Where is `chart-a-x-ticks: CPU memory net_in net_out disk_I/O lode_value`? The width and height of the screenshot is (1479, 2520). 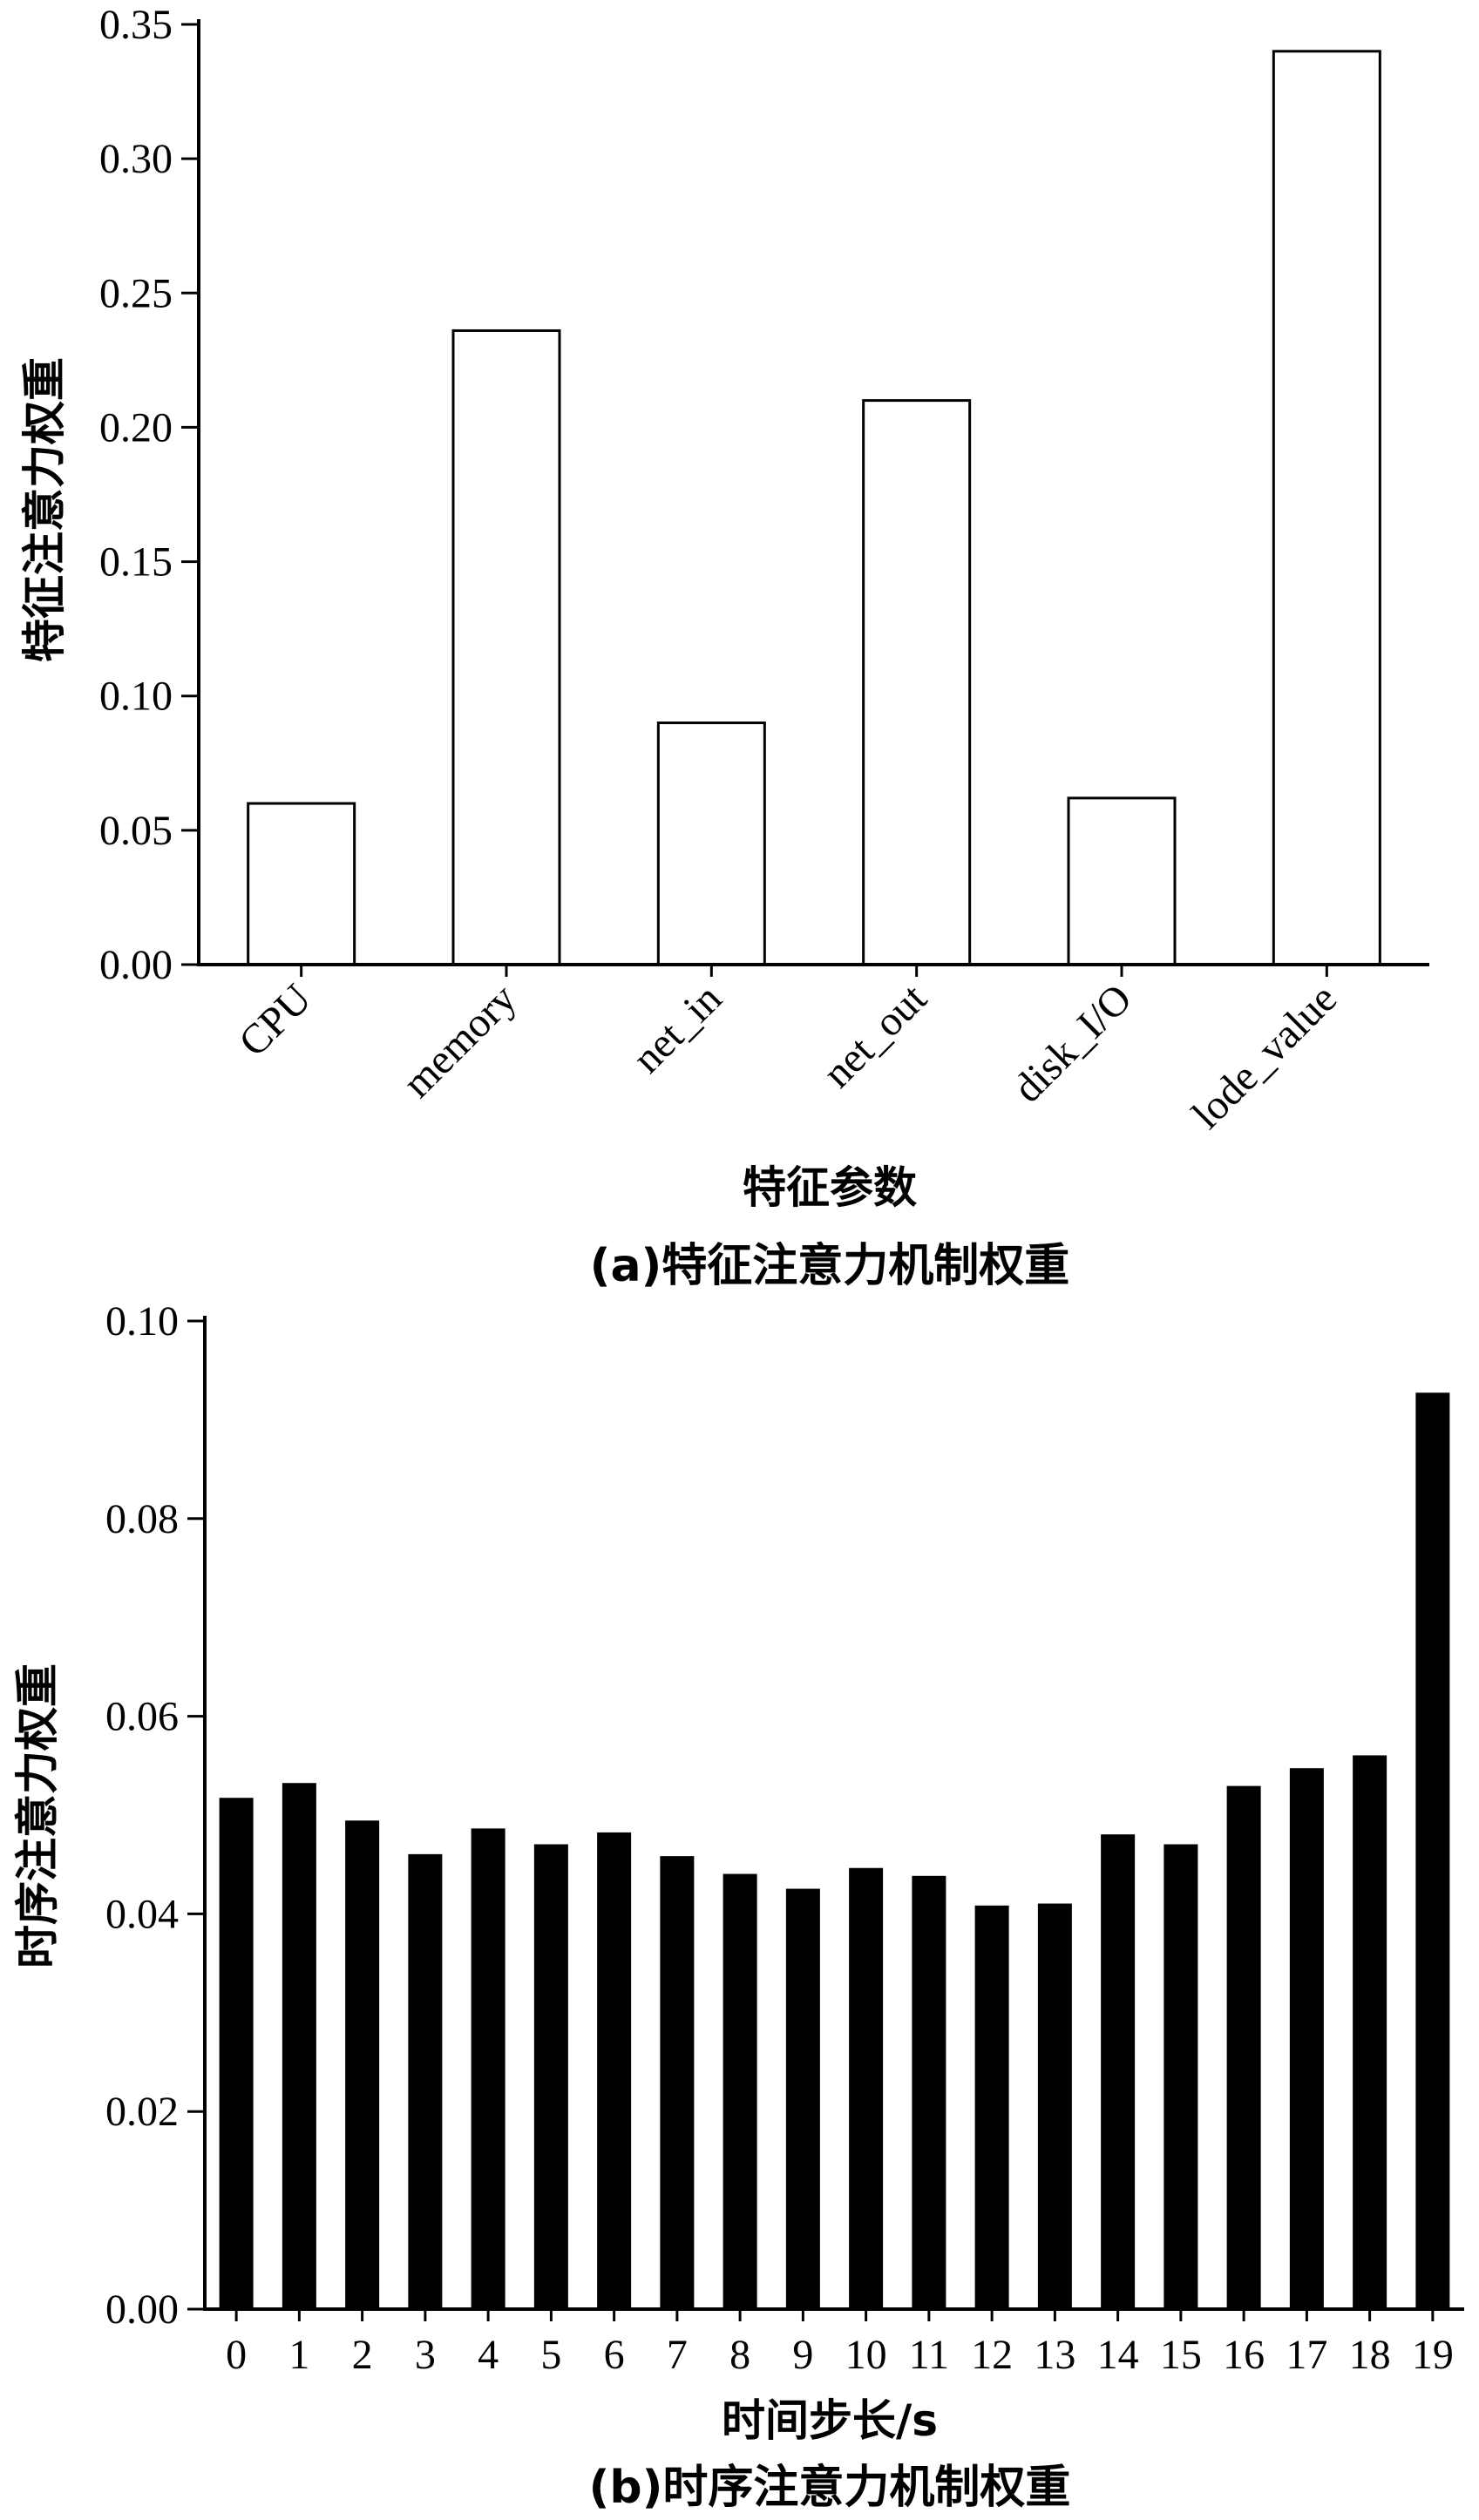
chart-a-x-ticks: CPU memory net_in net_out disk_I/O lode_value is located at coordinates (788, 1051).